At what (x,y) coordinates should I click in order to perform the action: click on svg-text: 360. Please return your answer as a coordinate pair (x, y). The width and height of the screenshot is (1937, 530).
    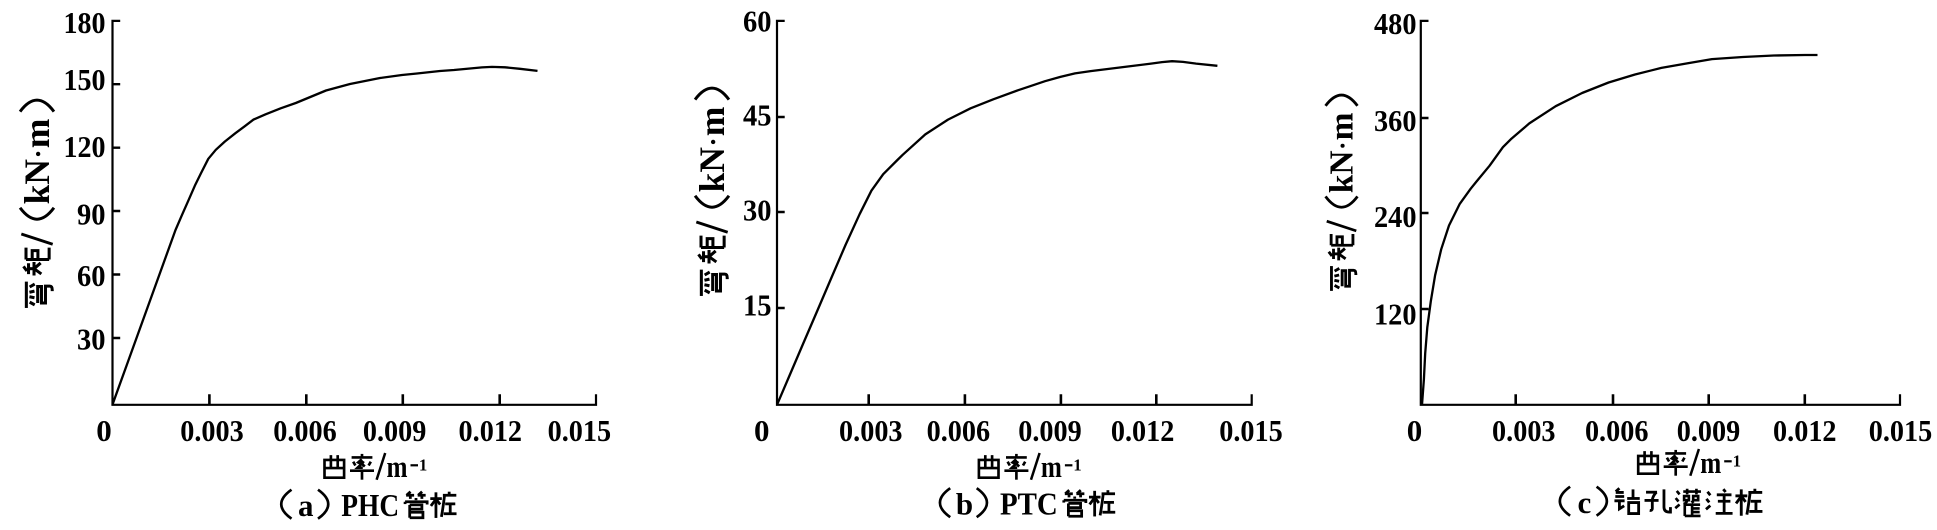
    Looking at the image, I should click on (1395, 120).